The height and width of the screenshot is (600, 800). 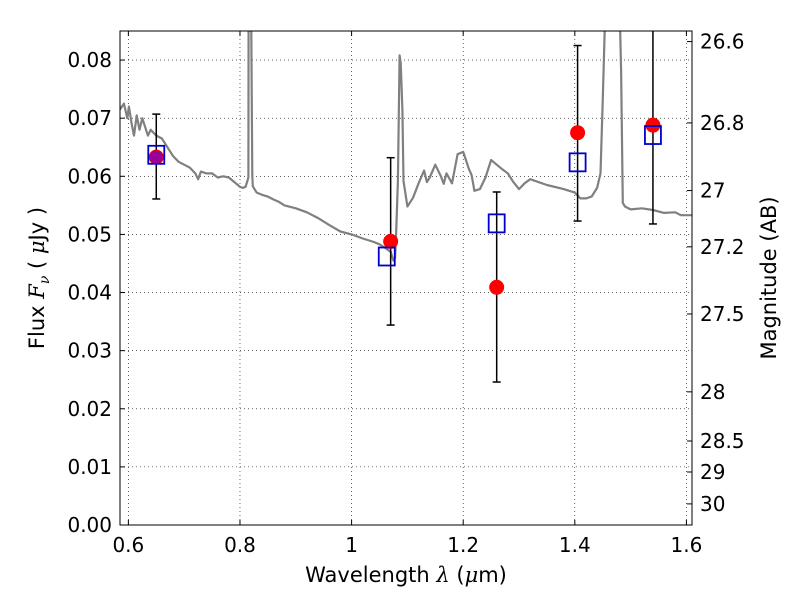 What do you see at coordinates (712, 472) in the screenshot?
I see `mag-tick-label: 29` at bounding box center [712, 472].